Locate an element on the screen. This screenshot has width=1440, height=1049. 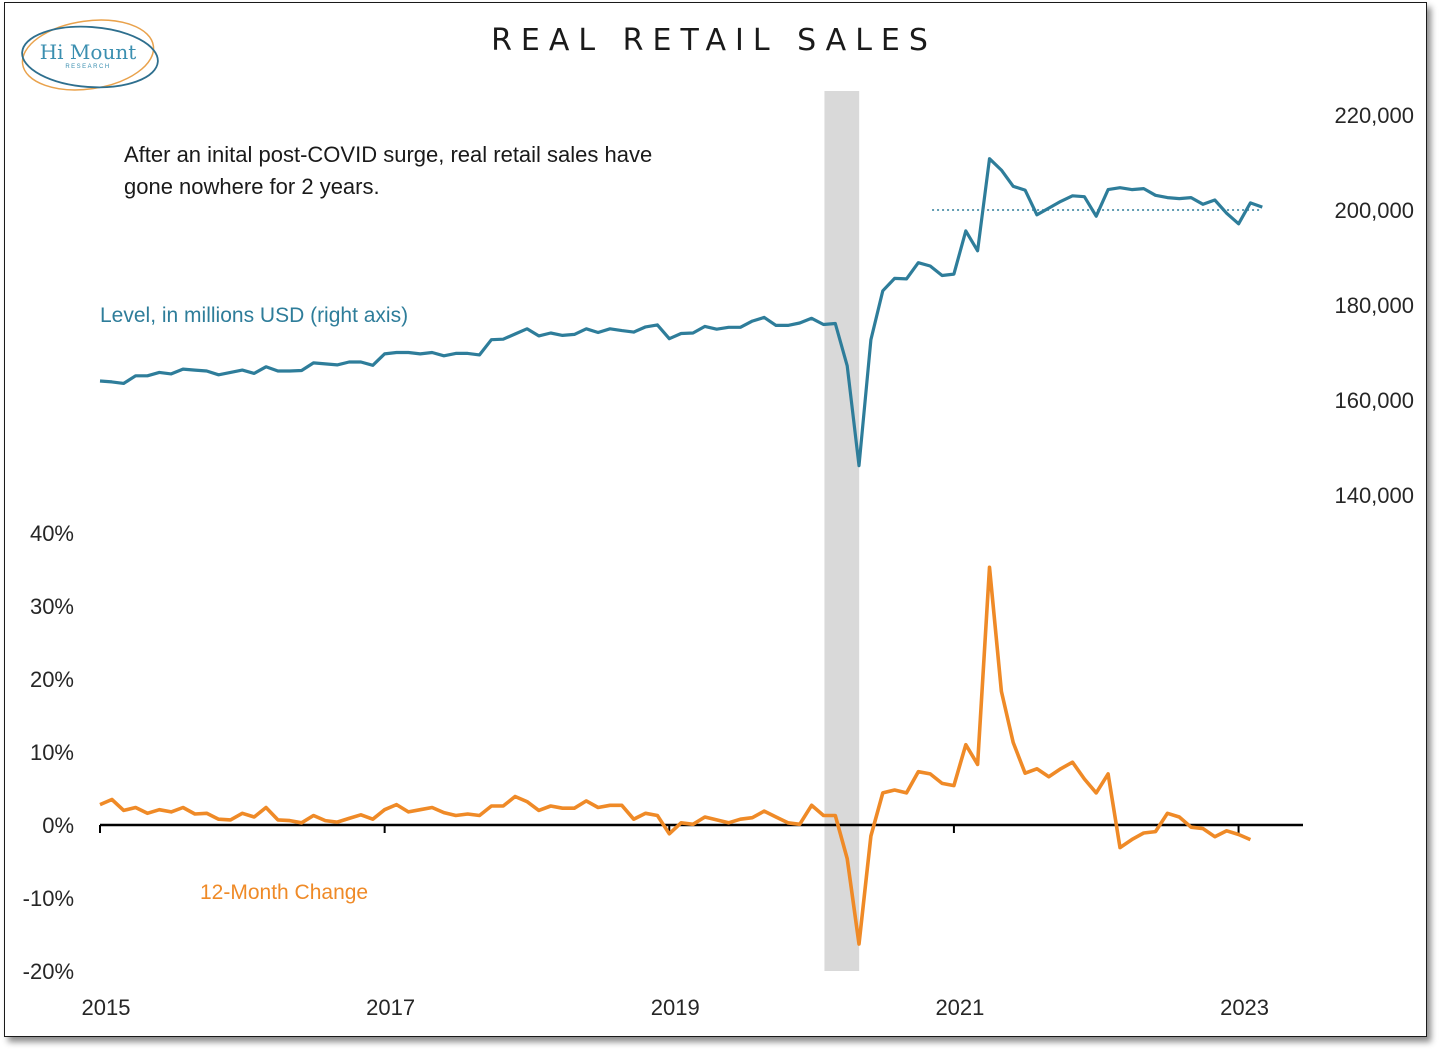
left-axis-tick-label: -10% is located at coordinates (48, 898).